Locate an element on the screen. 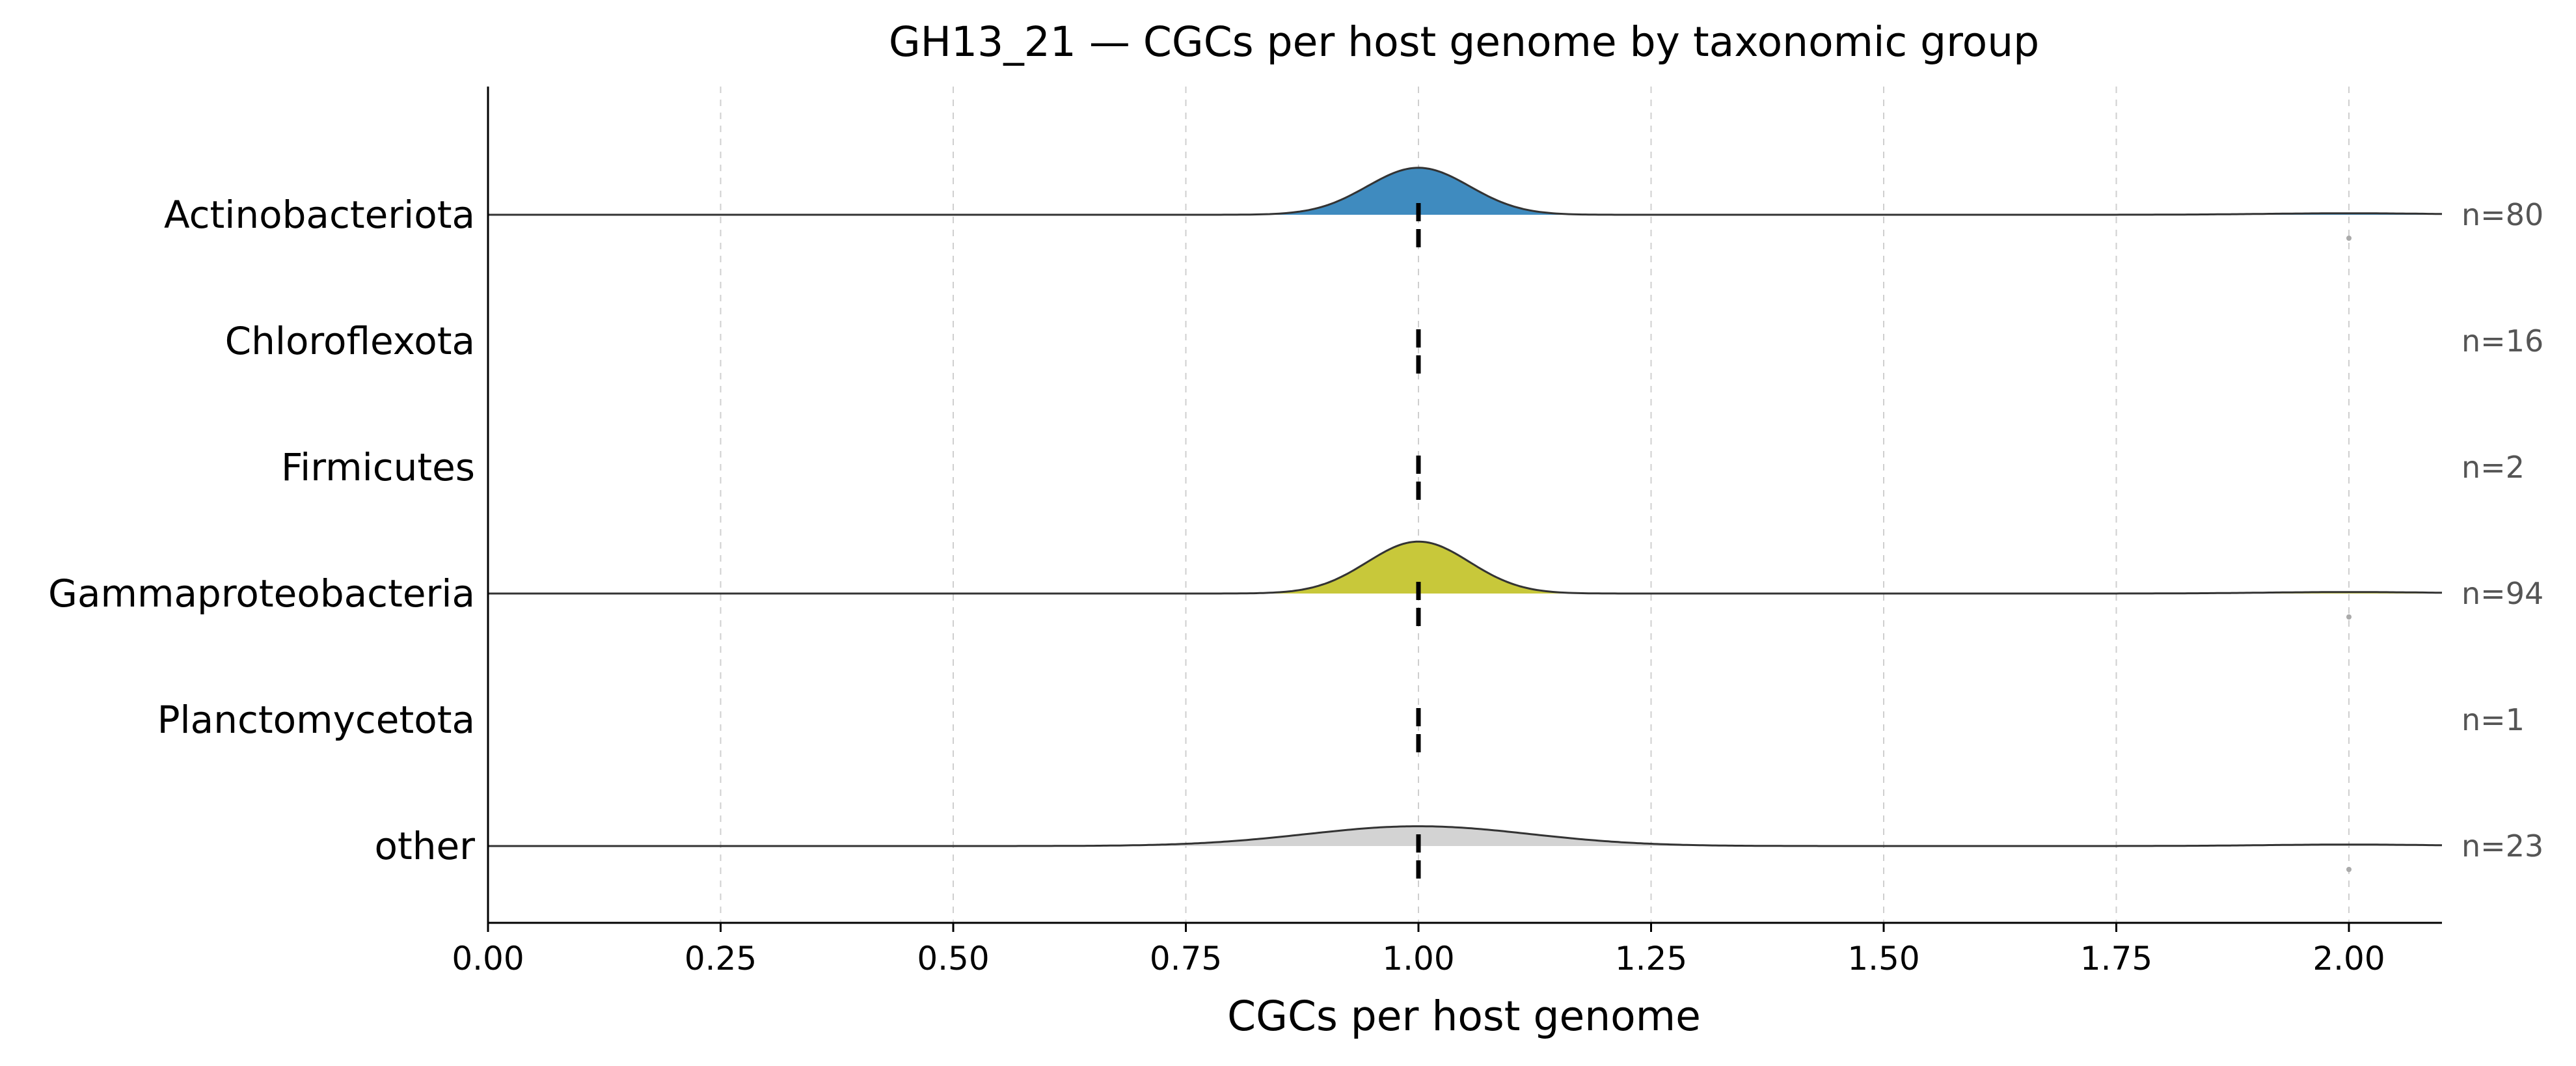  category-label: other is located at coordinates (425, 846).